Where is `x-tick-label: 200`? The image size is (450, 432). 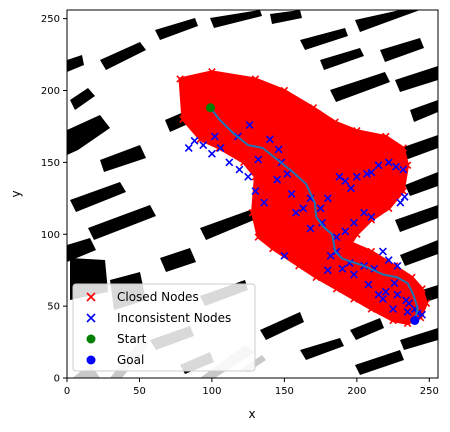 x-tick-label: 200 is located at coordinates (356, 391).